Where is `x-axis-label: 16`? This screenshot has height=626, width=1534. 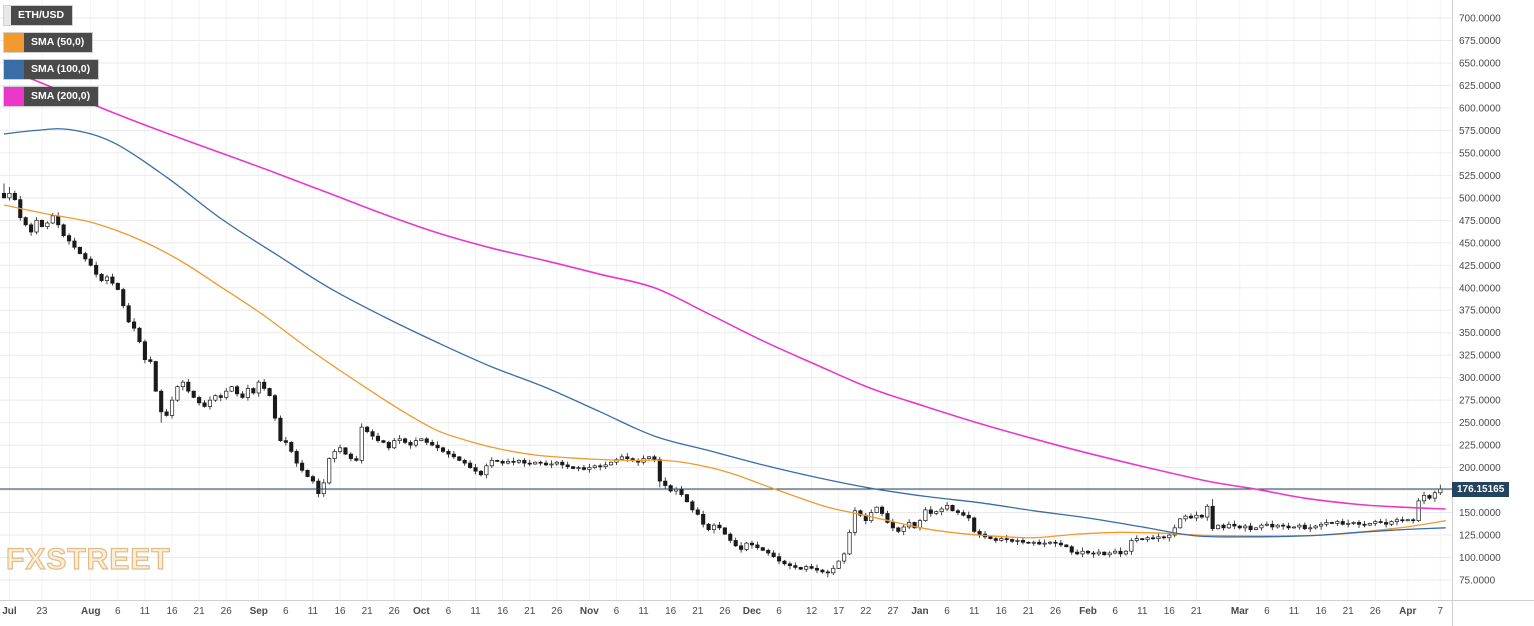 x-axis-label: 16 is located at coordinates (503, 611).